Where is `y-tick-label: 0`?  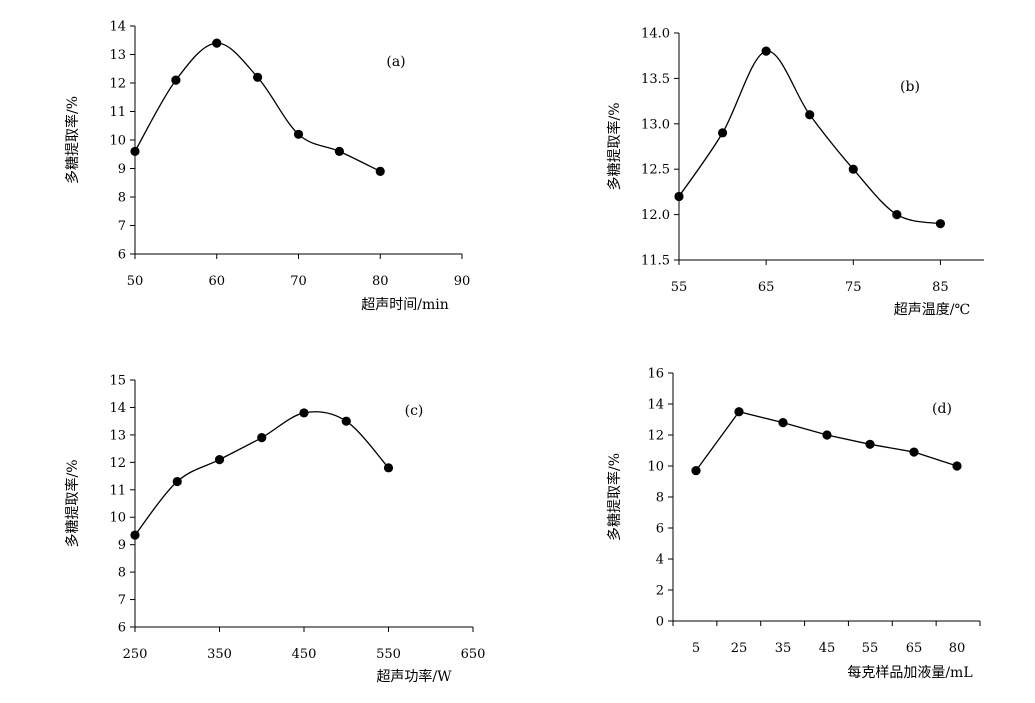 y-tick-label: 0 is located at coordinates (660, 622).